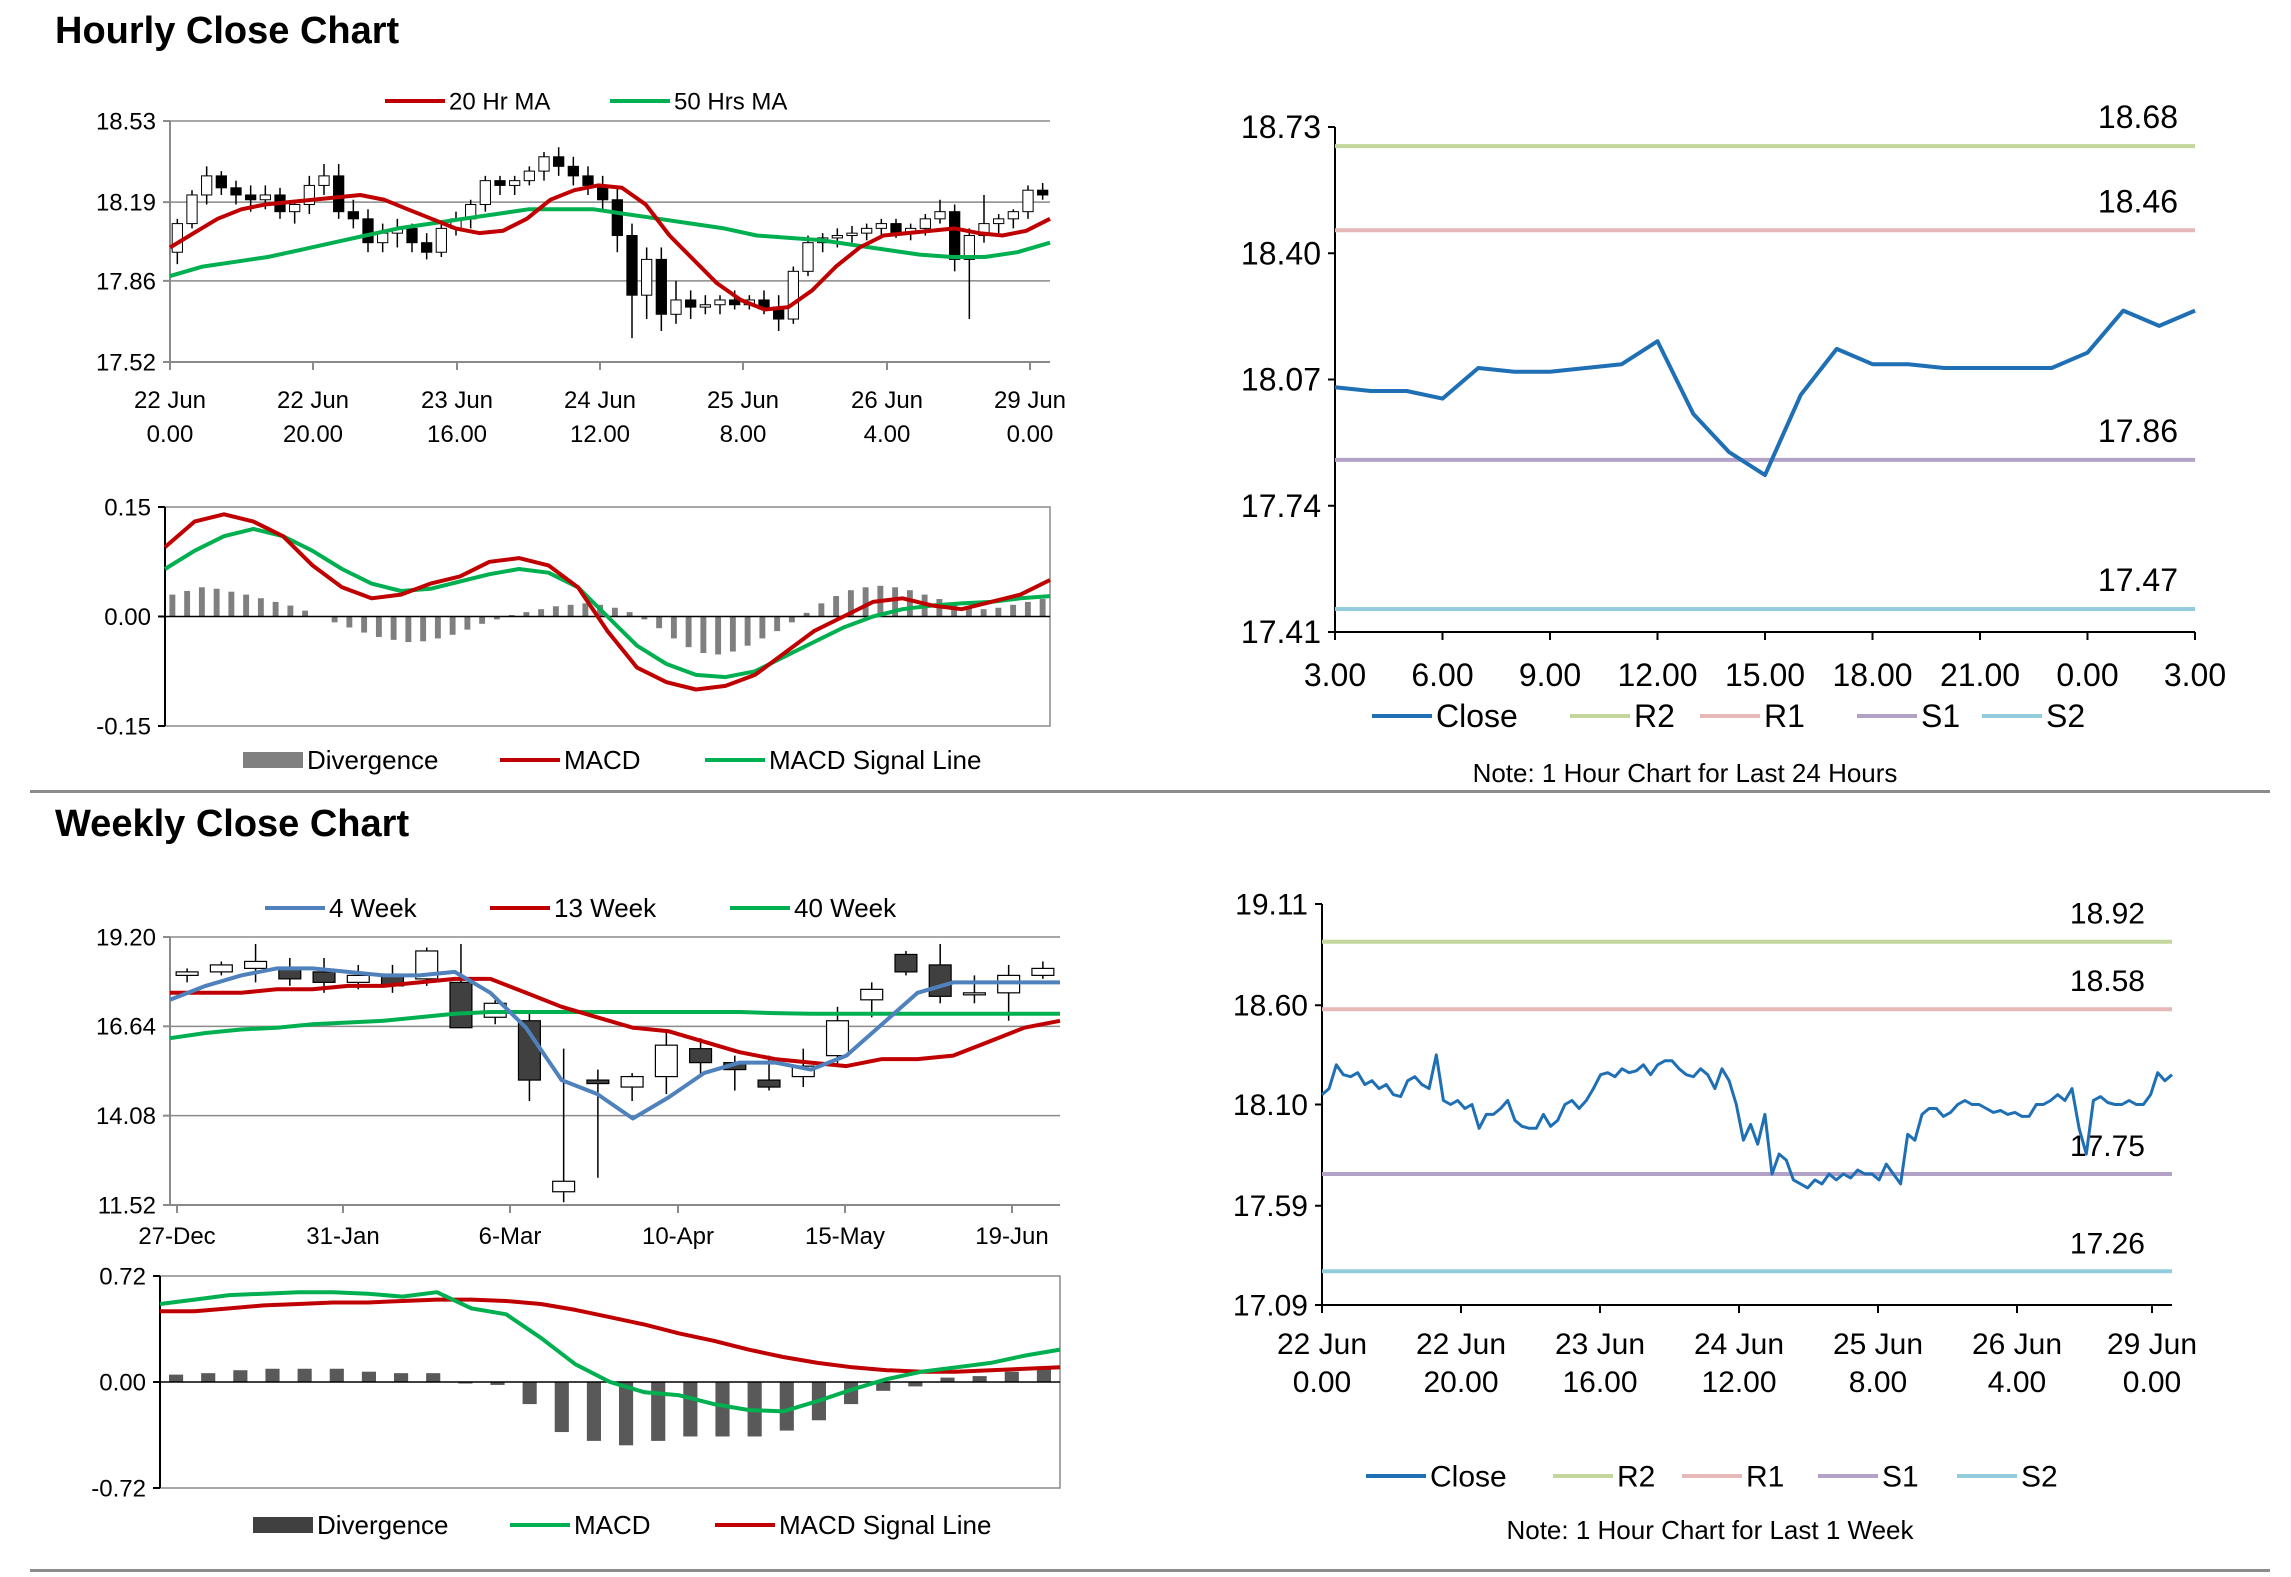  What do you see at coordinates (1281, 253) in the screenshot?
I see `hourly-close-y-tick-label: 18.40` at bounding box center [1281, 253].